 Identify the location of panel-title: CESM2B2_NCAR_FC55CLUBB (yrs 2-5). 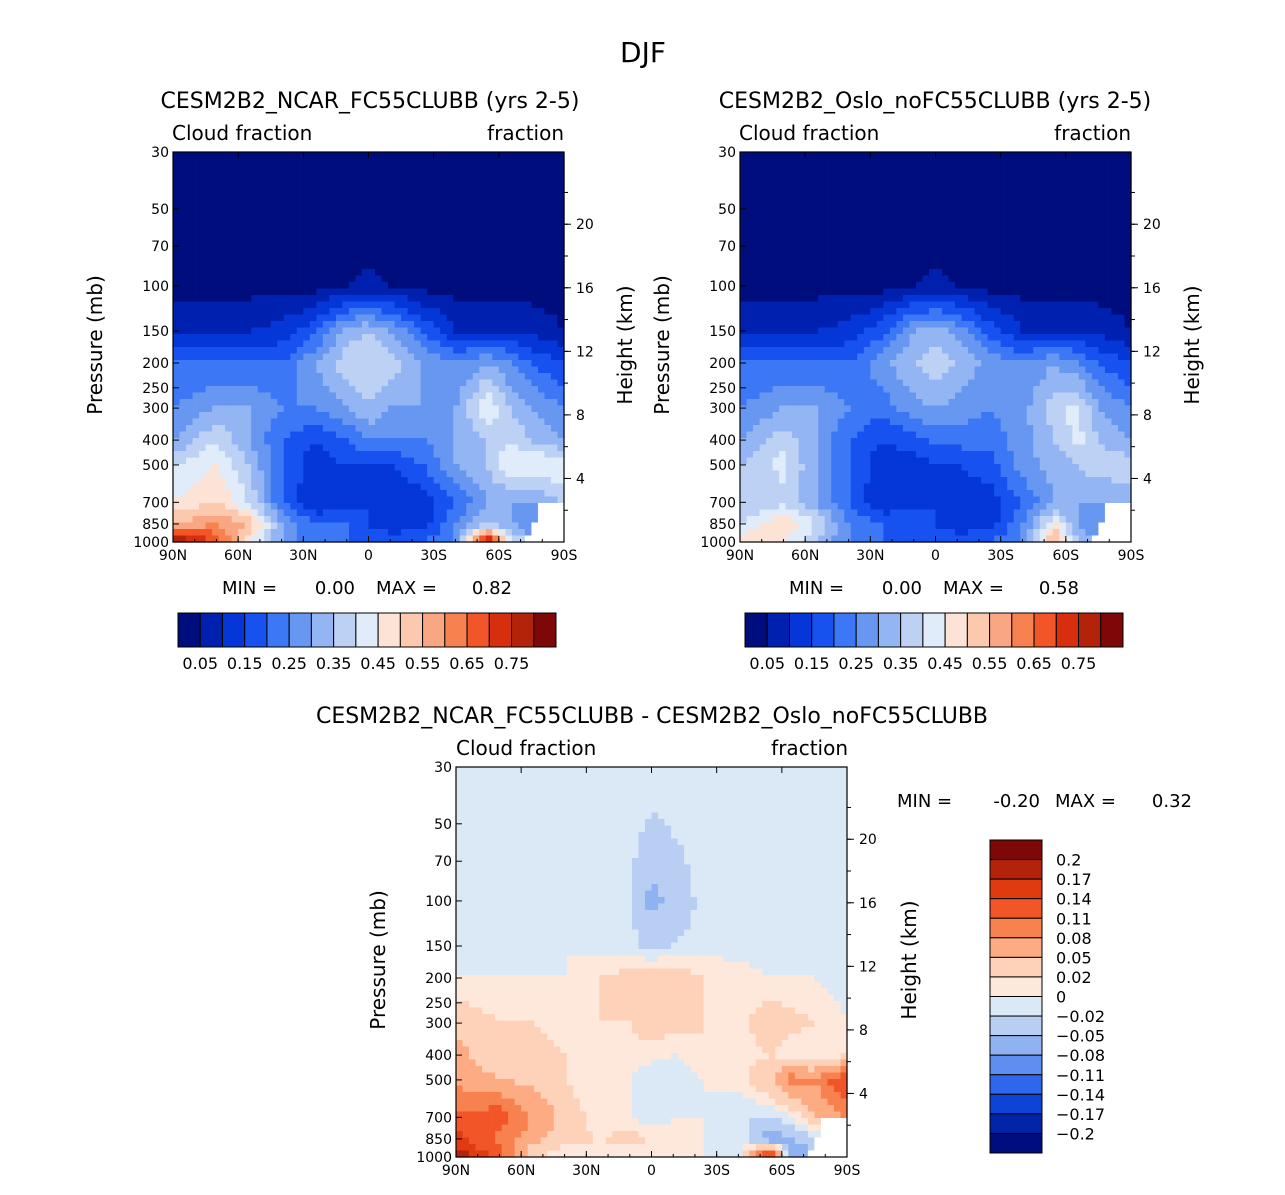
(370, 101).